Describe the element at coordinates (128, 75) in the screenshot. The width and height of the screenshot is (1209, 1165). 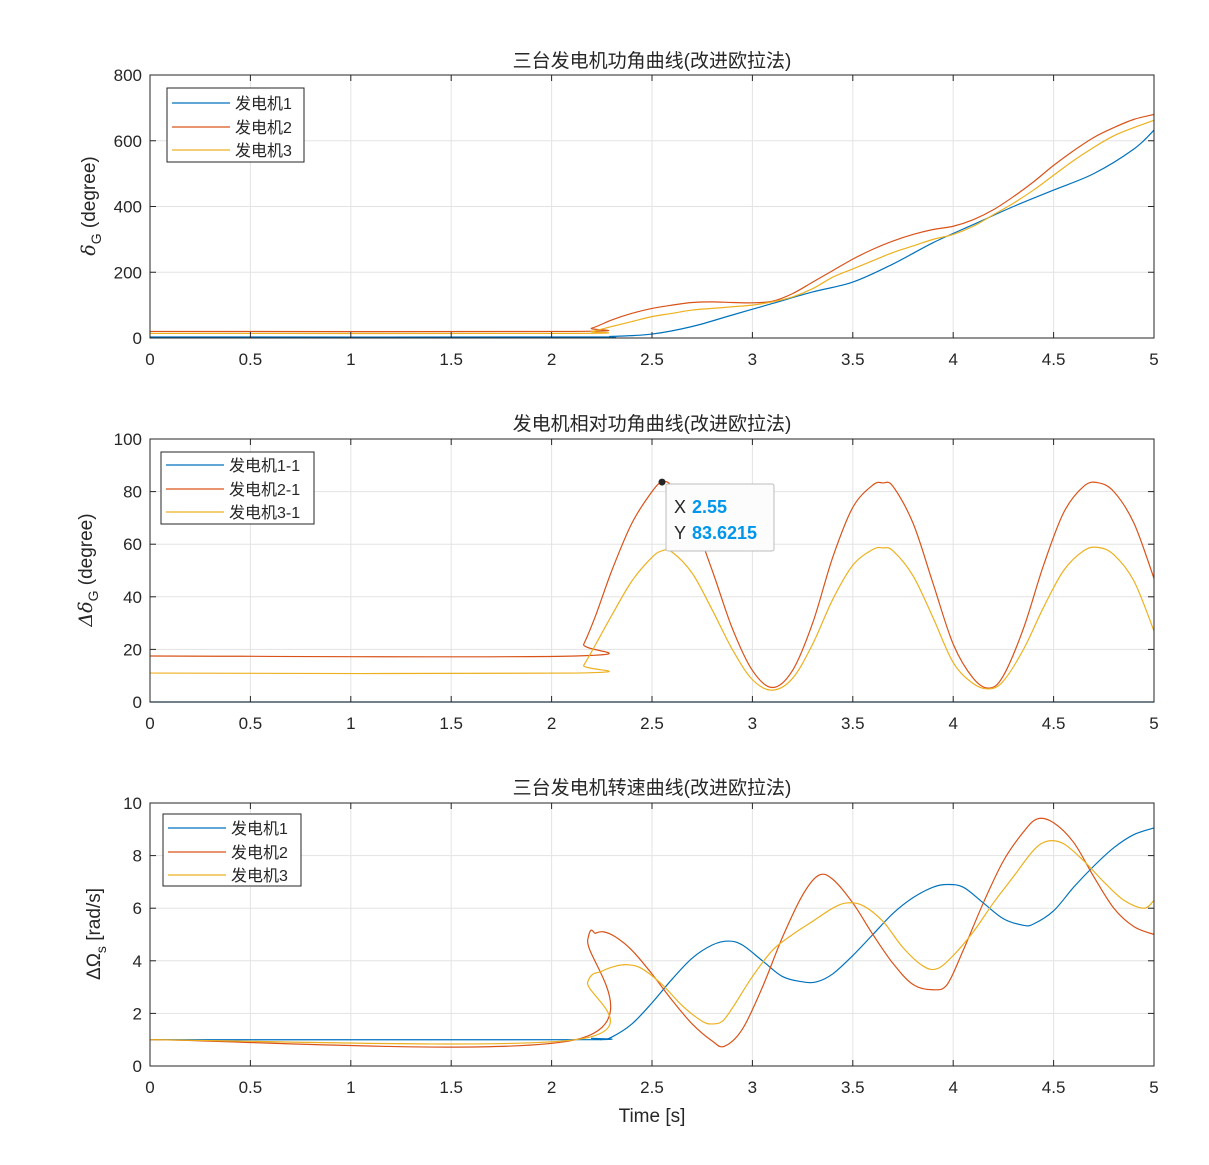
I see `y-tick-label: 800` at that location.